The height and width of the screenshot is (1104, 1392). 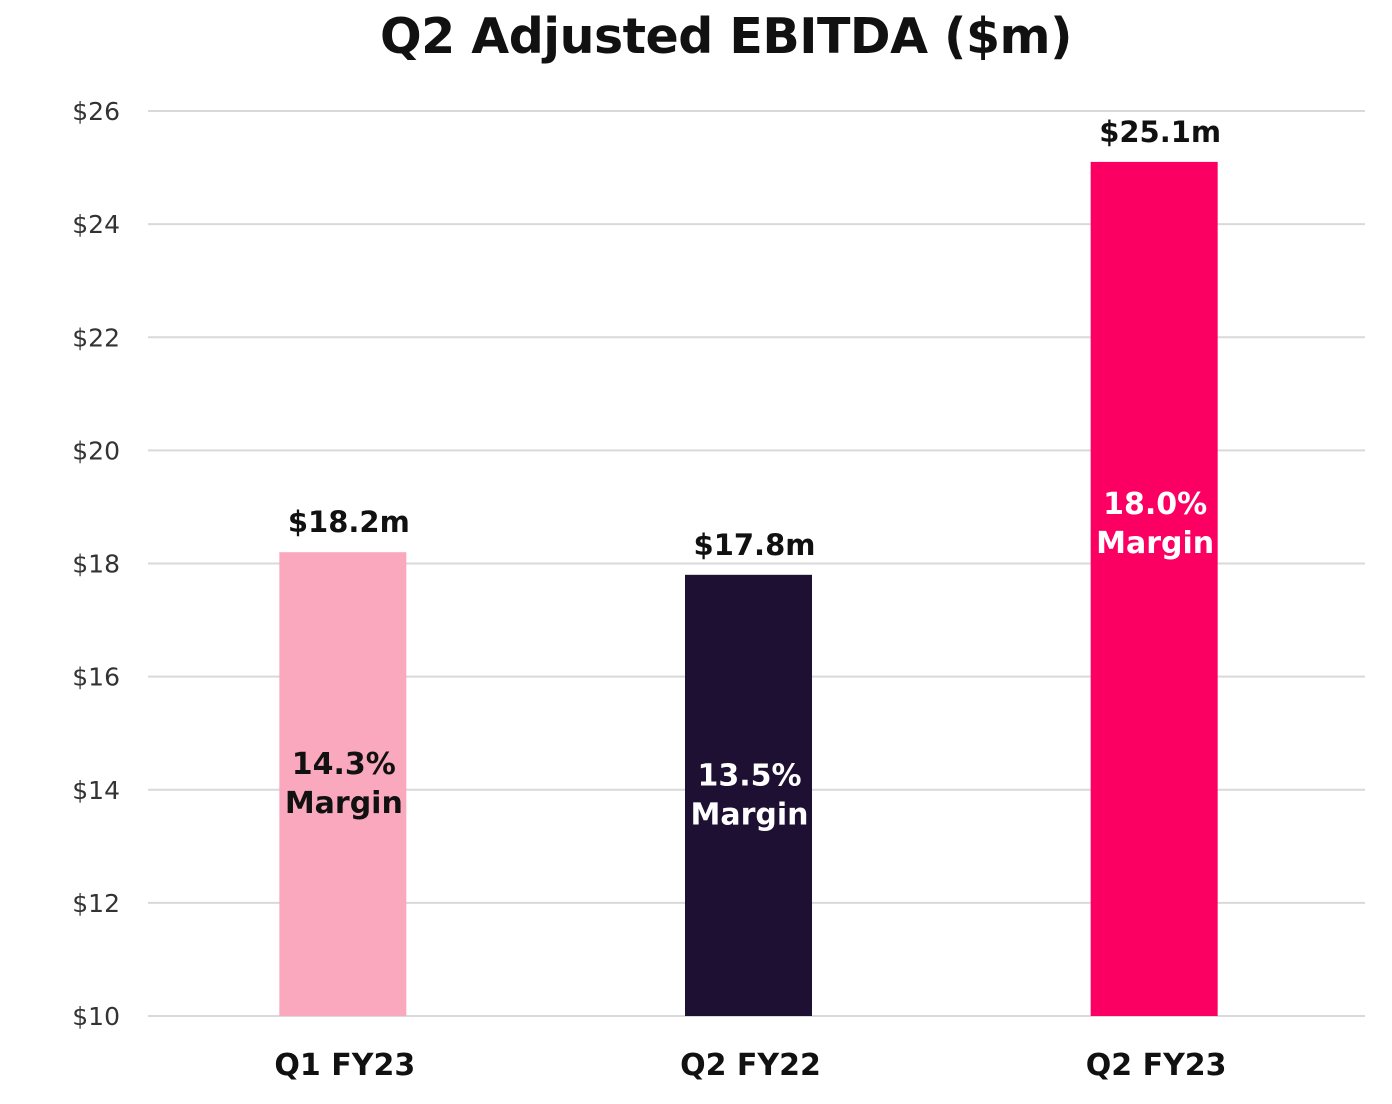 What do you see at coordinates (343, 784) in the screenshot?
I see `bar-q1-fy23` at bounding box center [343, 784].